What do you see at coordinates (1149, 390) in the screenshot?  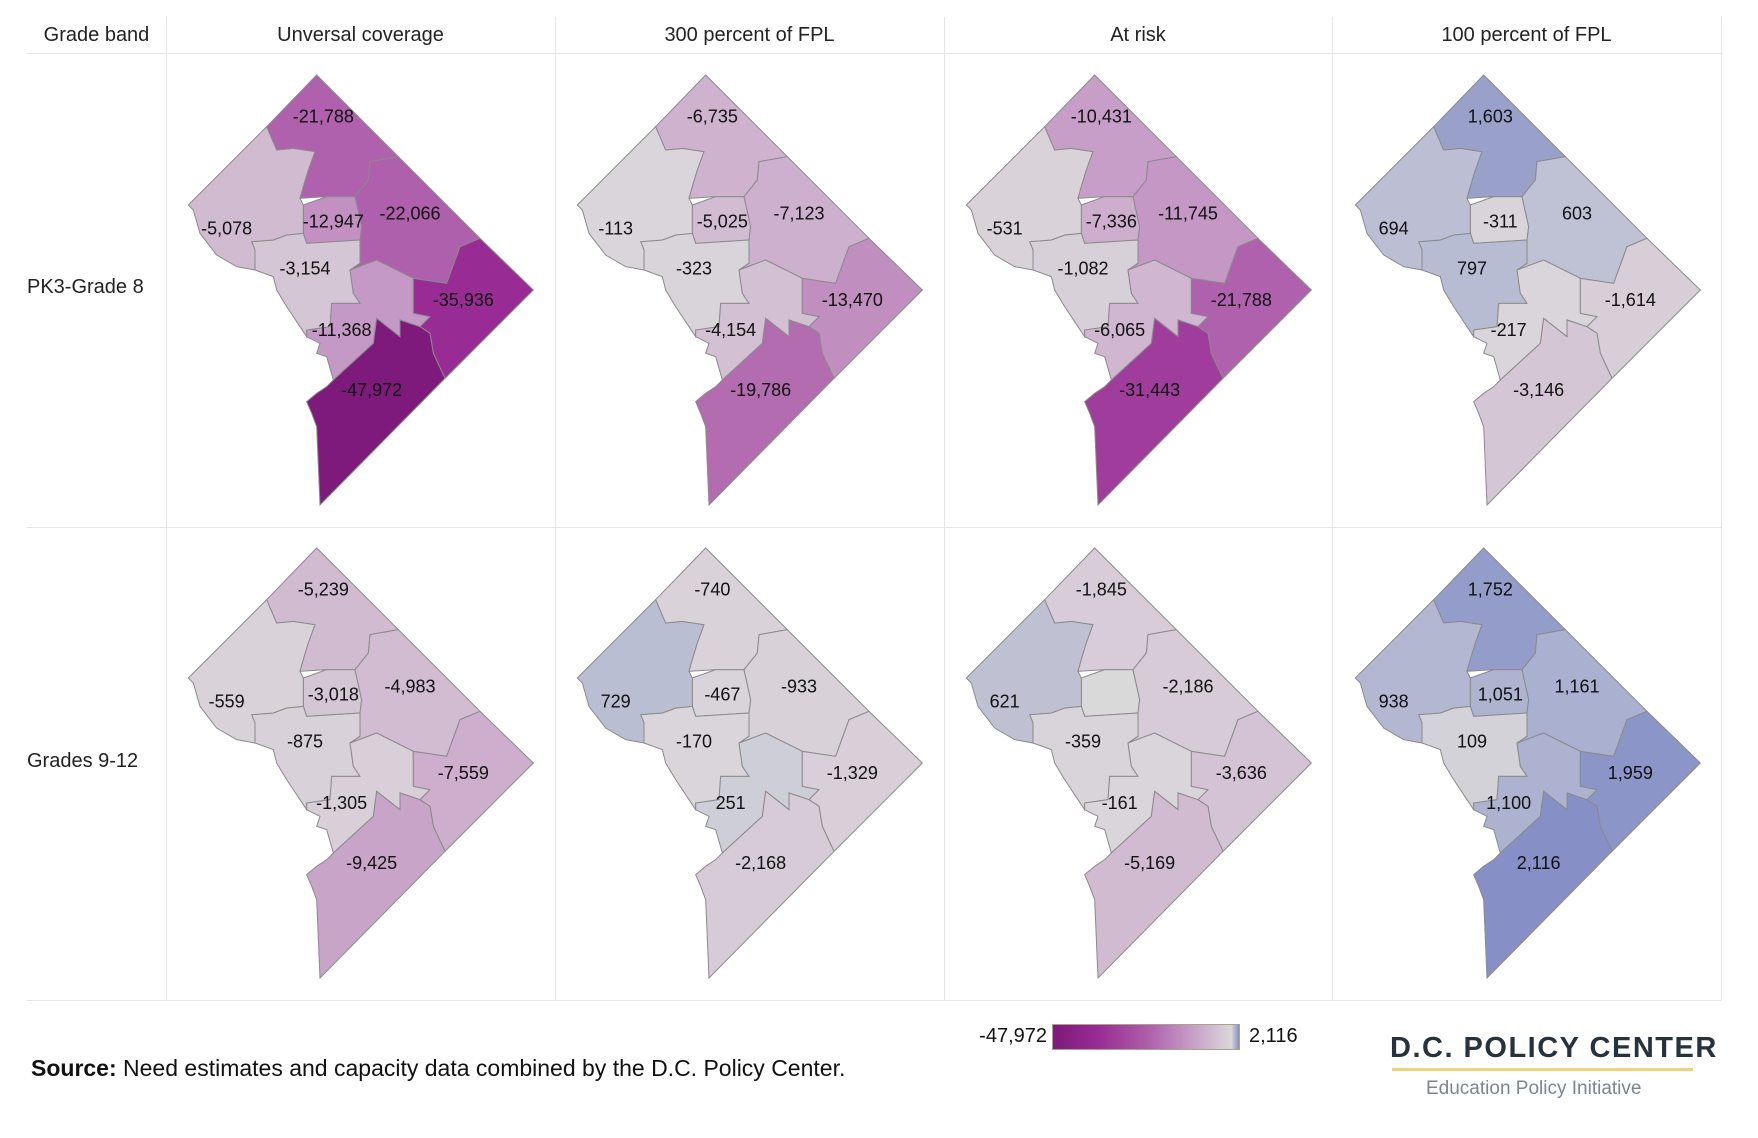 I see `ward-8-value-label: -31,443` at bounding box center [1149, 390].